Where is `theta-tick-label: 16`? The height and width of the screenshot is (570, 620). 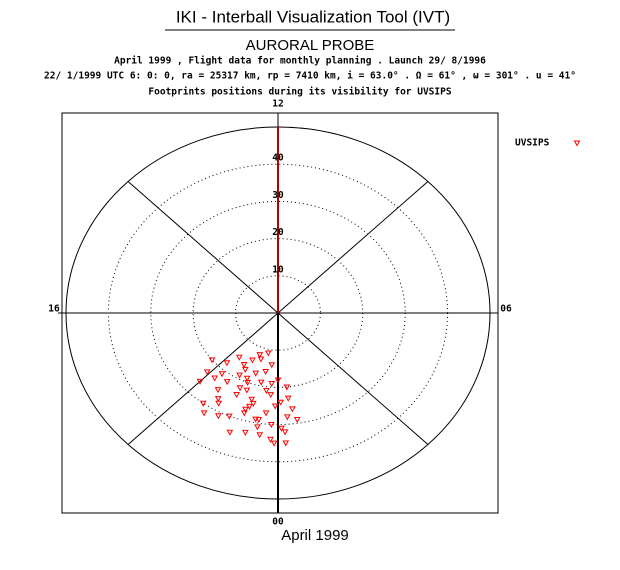 theta-tick-label: 16 is located at coordinates (54, 309).